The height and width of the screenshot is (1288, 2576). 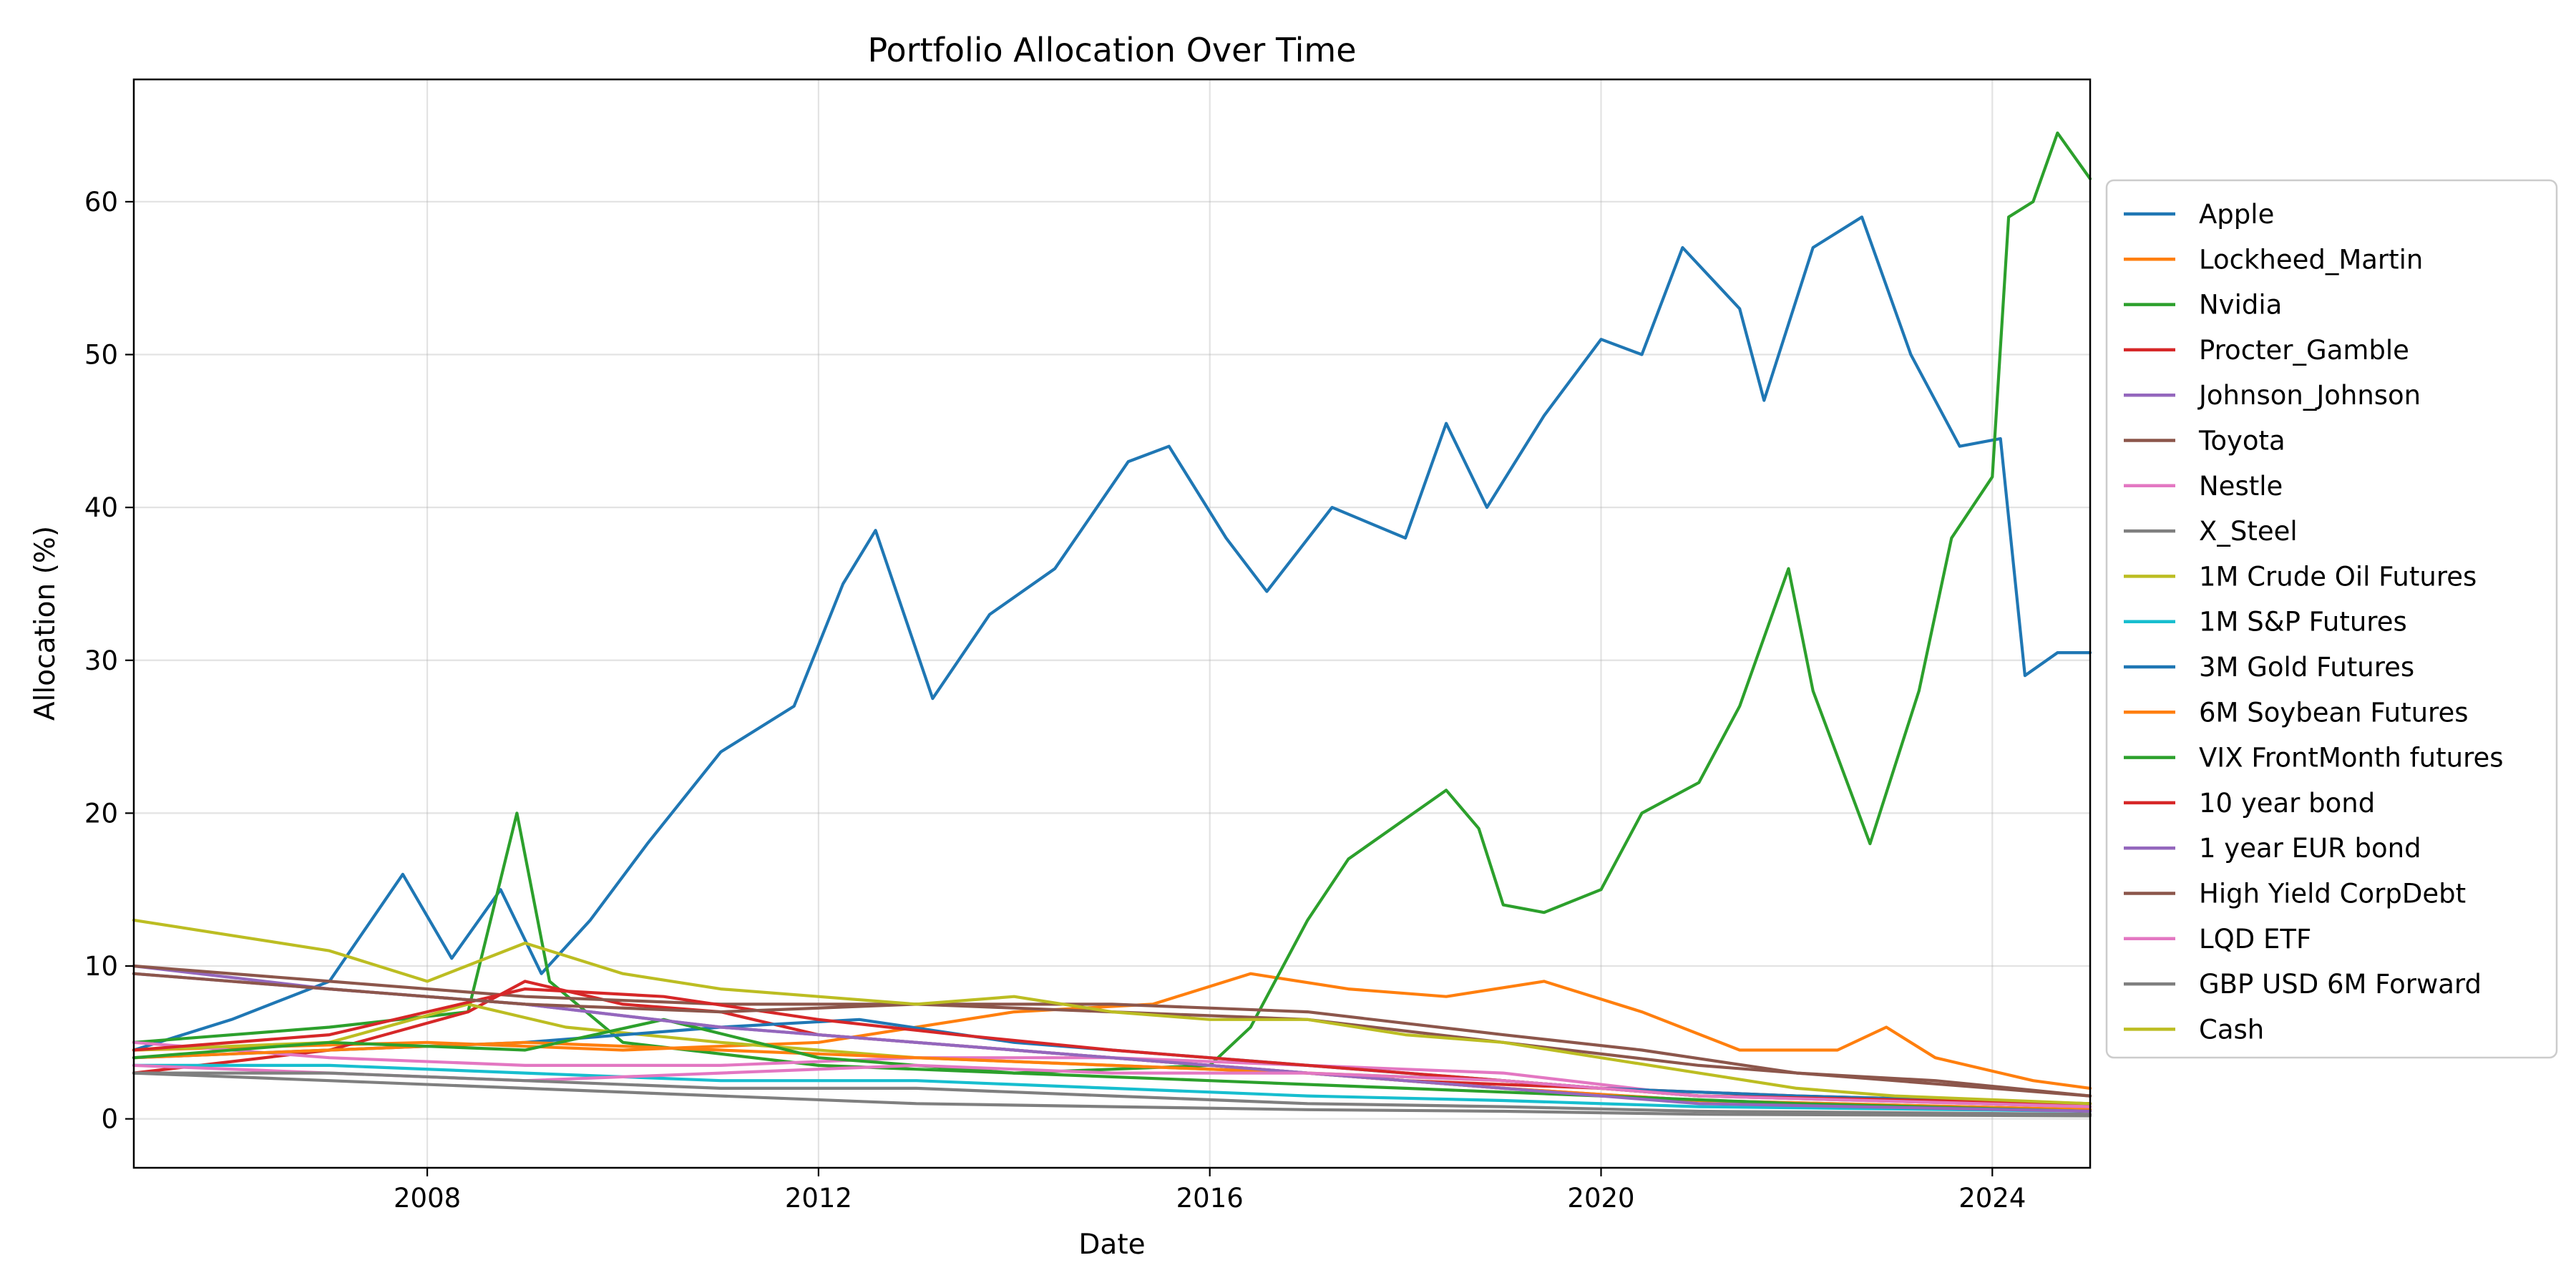 I want to click on legend-entry-label: Nvidia, so click(x=2240, y=305).